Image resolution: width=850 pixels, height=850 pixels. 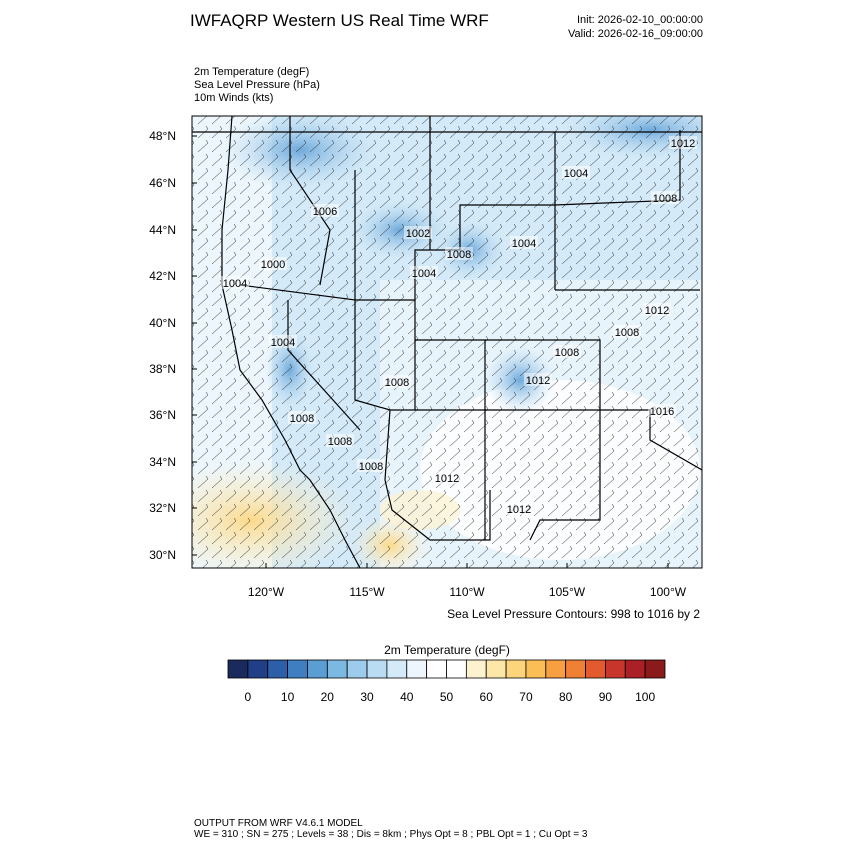 I want to click on lat-label: 38°N, so click(x=162, y=369).